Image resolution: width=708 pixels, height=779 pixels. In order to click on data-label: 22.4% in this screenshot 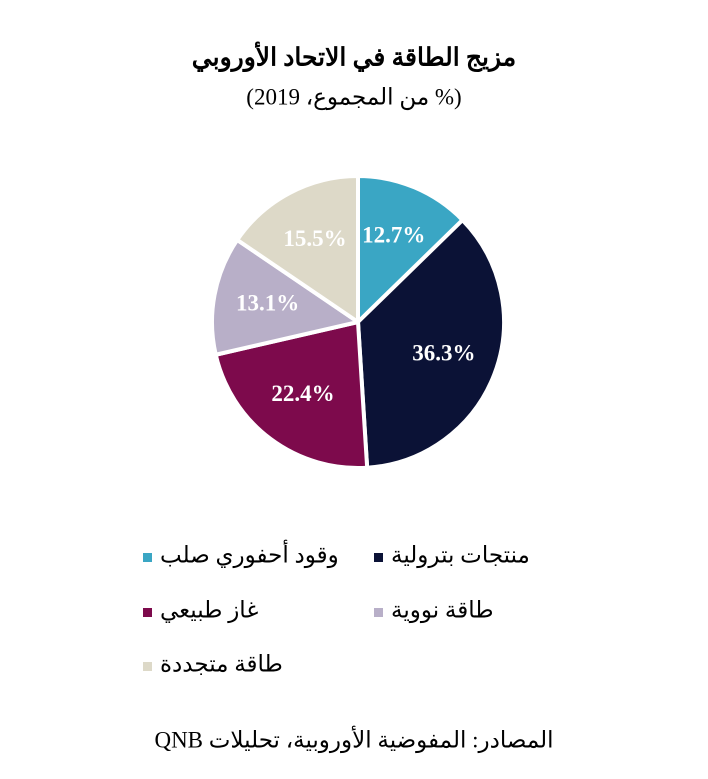, I will do `click(302, 393)`.